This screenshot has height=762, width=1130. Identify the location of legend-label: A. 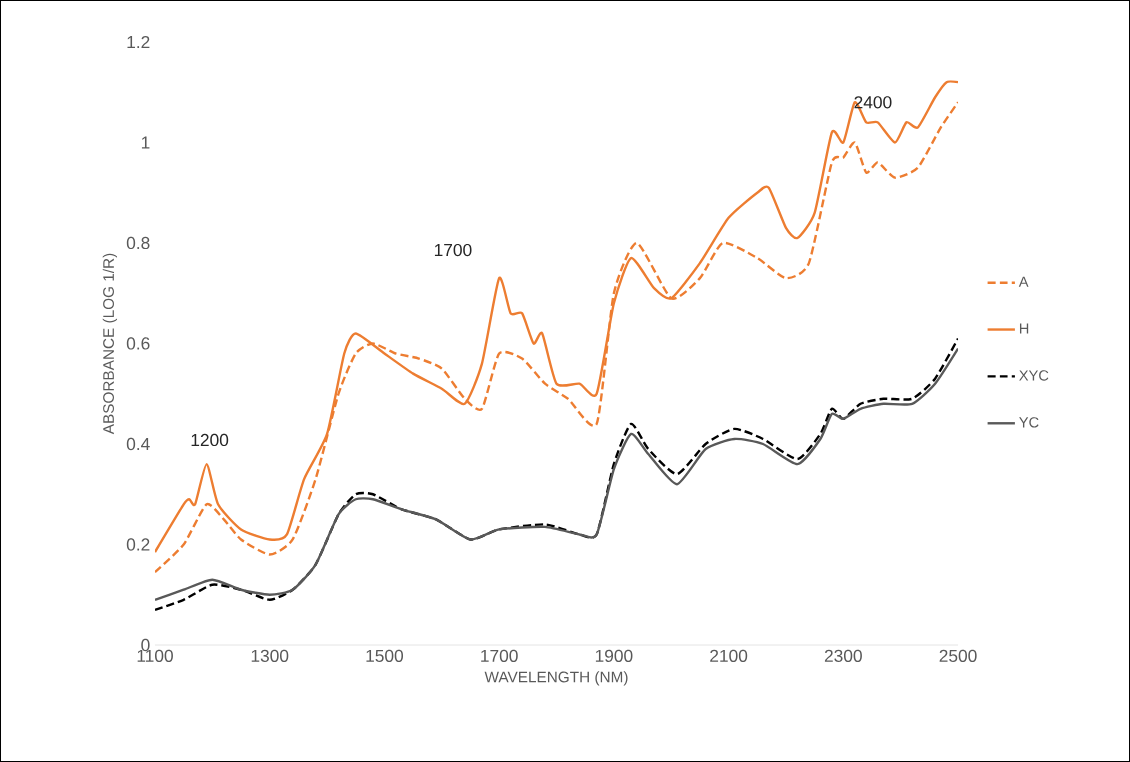
(1023, 281).